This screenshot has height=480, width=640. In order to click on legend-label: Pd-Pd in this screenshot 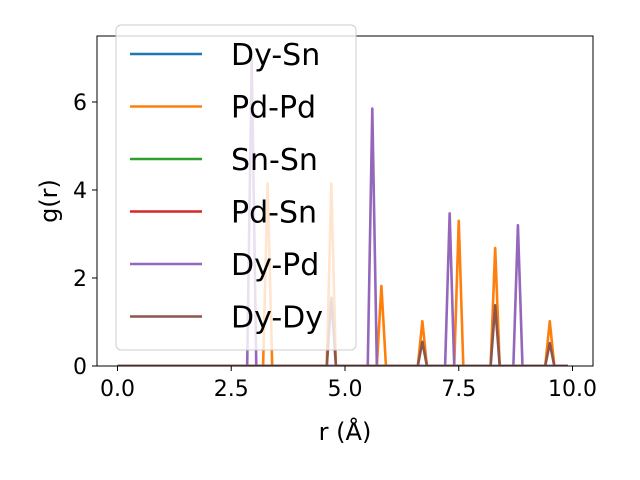, I will do `click(273, 108)`.